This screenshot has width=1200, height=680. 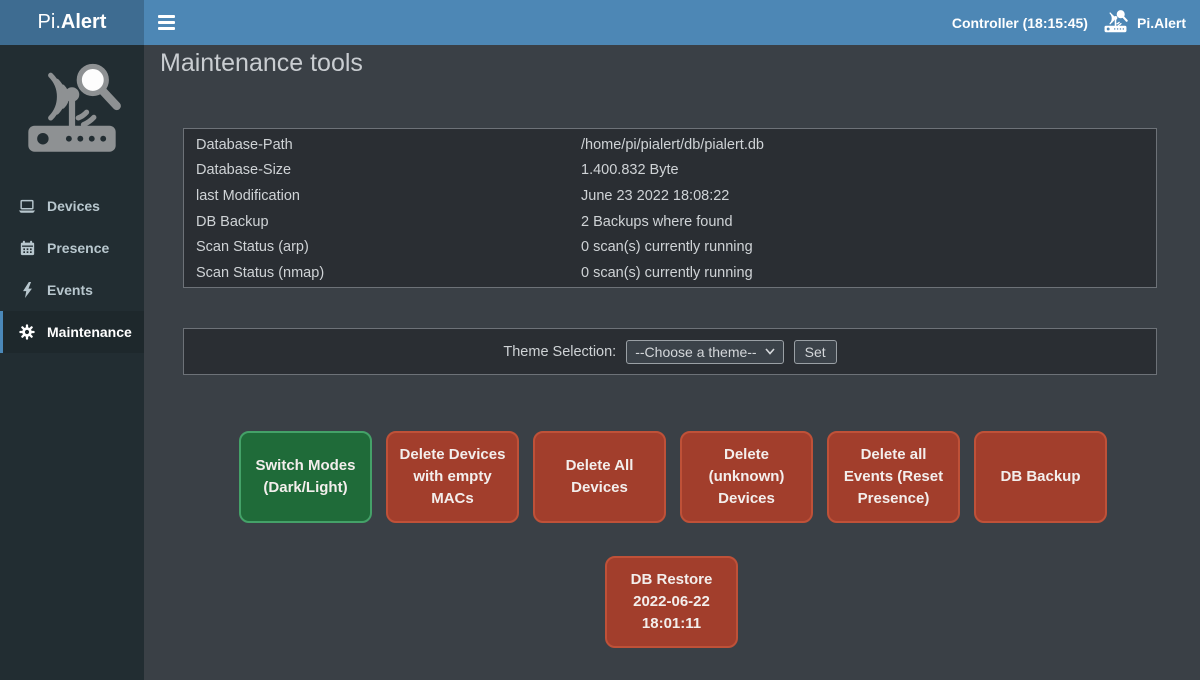 What do you see at coordinates (78, 248) in the screenshot?
I see `sidebar-item-label: Presence` at bounding box center [78, 248].